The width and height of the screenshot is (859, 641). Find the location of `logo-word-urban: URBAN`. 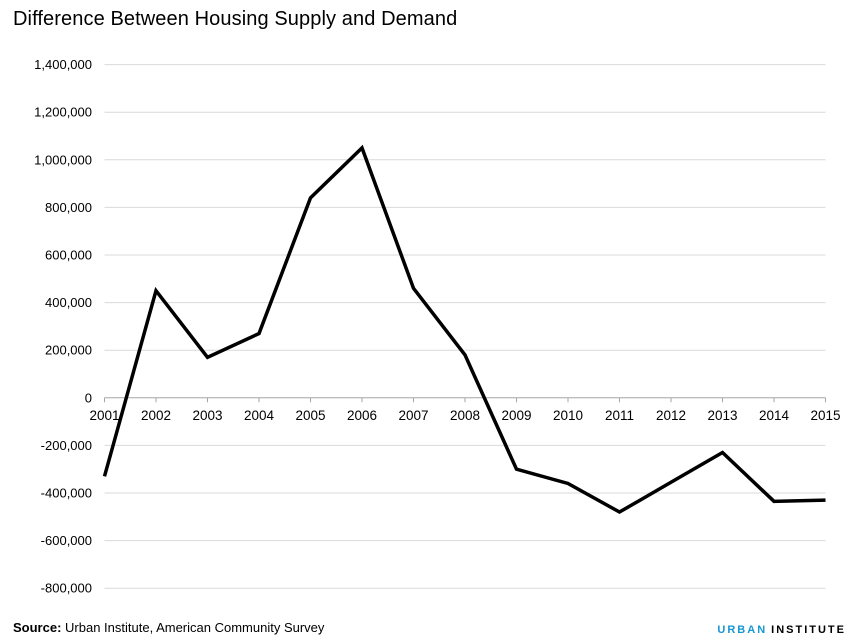

logo-word-urban: URBAN is located at coordinates (742, 630).